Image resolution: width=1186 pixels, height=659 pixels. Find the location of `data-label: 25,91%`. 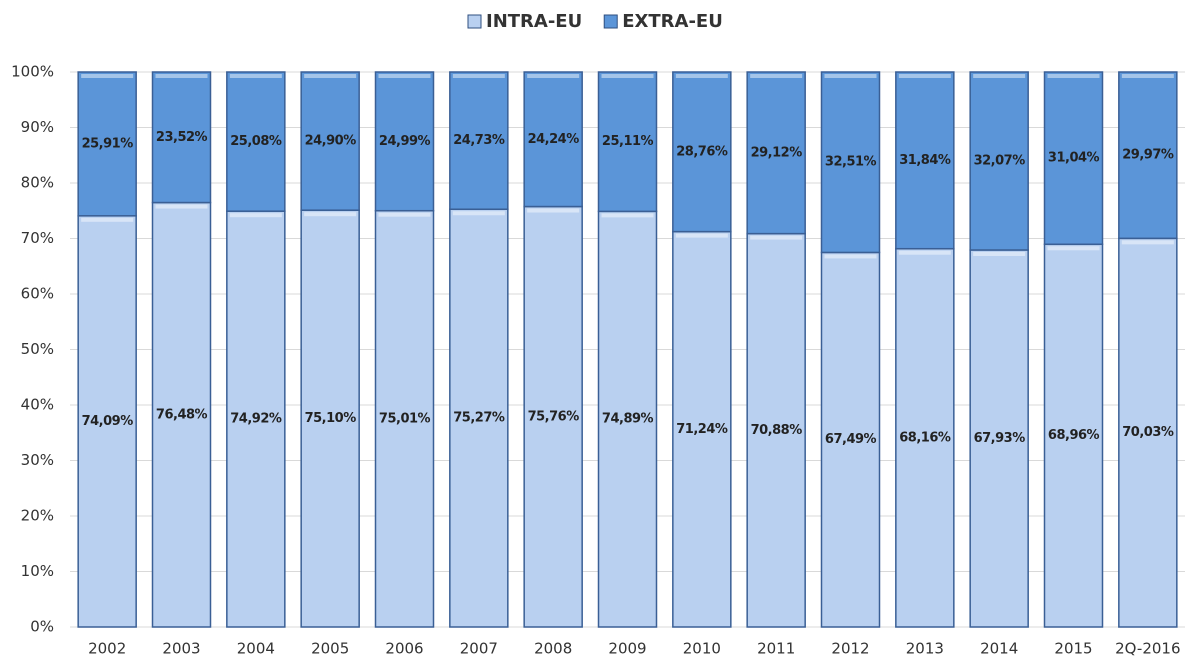

data-label: 25,91% is located at coordinates (108, 143).